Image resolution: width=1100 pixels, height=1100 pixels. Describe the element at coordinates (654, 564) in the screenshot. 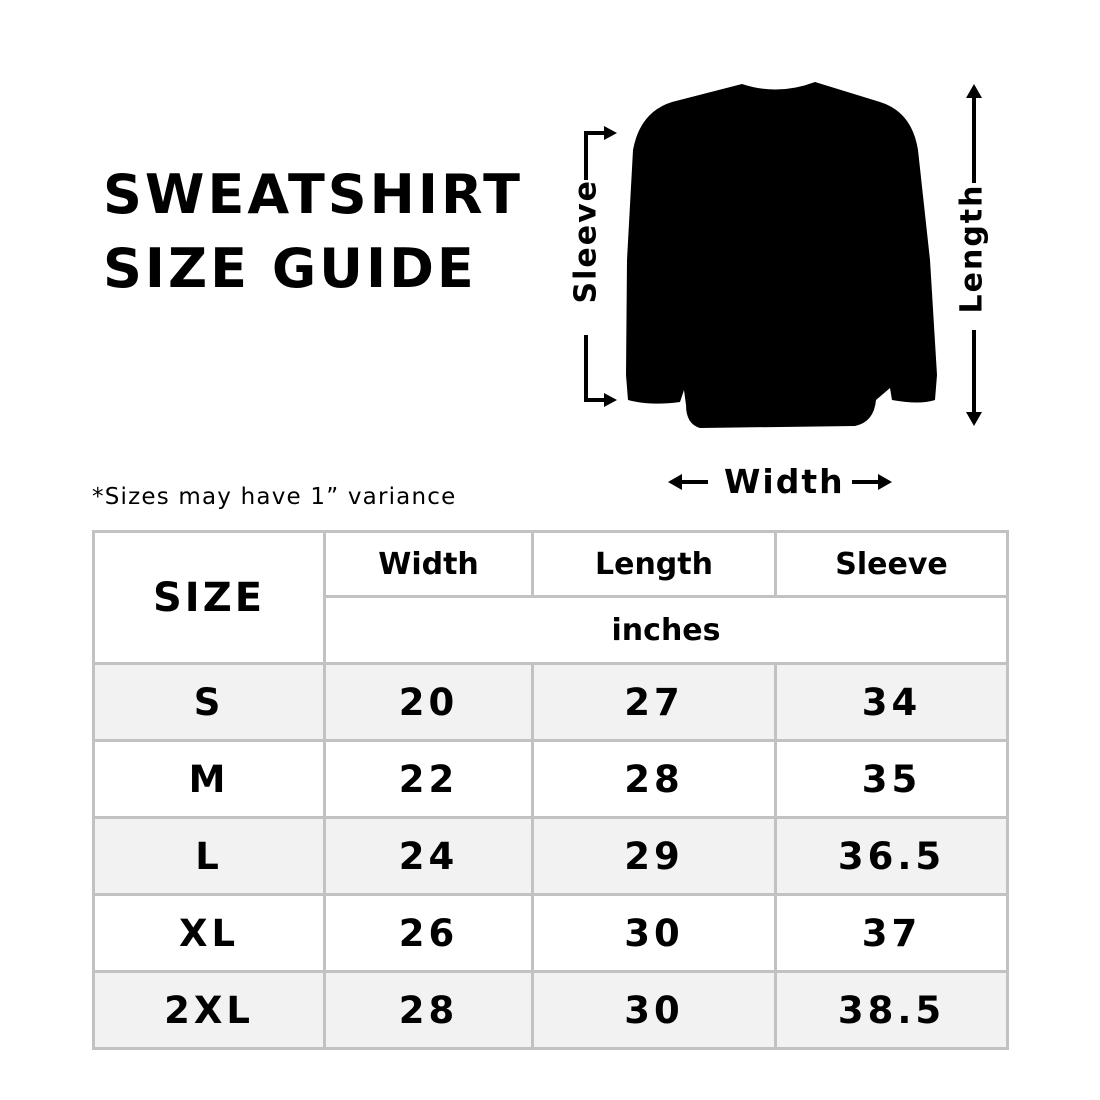

I see `column-header-length: Length` at that location.